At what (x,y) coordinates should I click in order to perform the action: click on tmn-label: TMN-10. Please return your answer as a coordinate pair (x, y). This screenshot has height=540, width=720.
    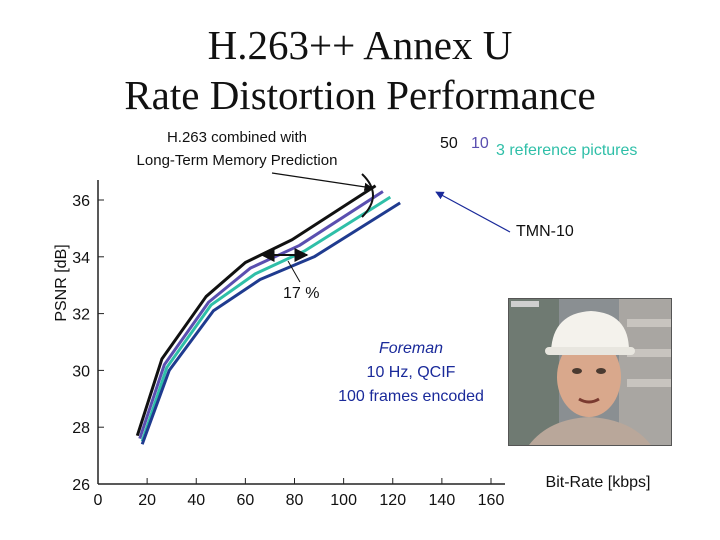
    Looking at the image, I should click on (545, 231).